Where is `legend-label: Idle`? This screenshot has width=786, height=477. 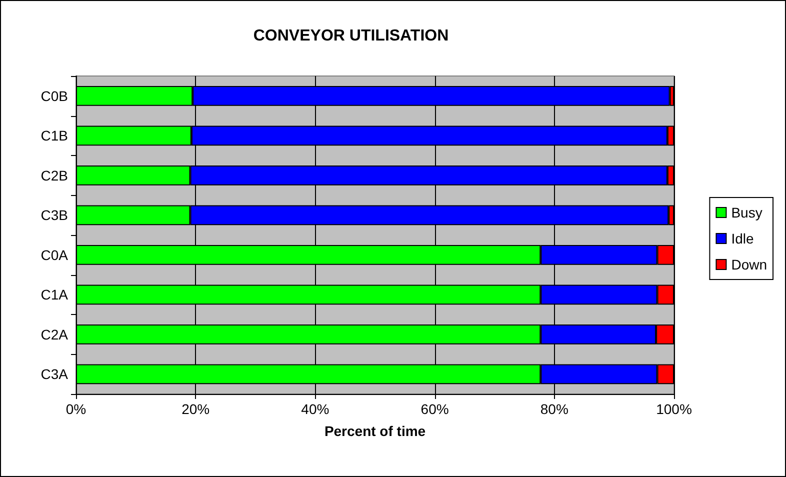
legend-label: Idle is located at coordinates (742, 238).